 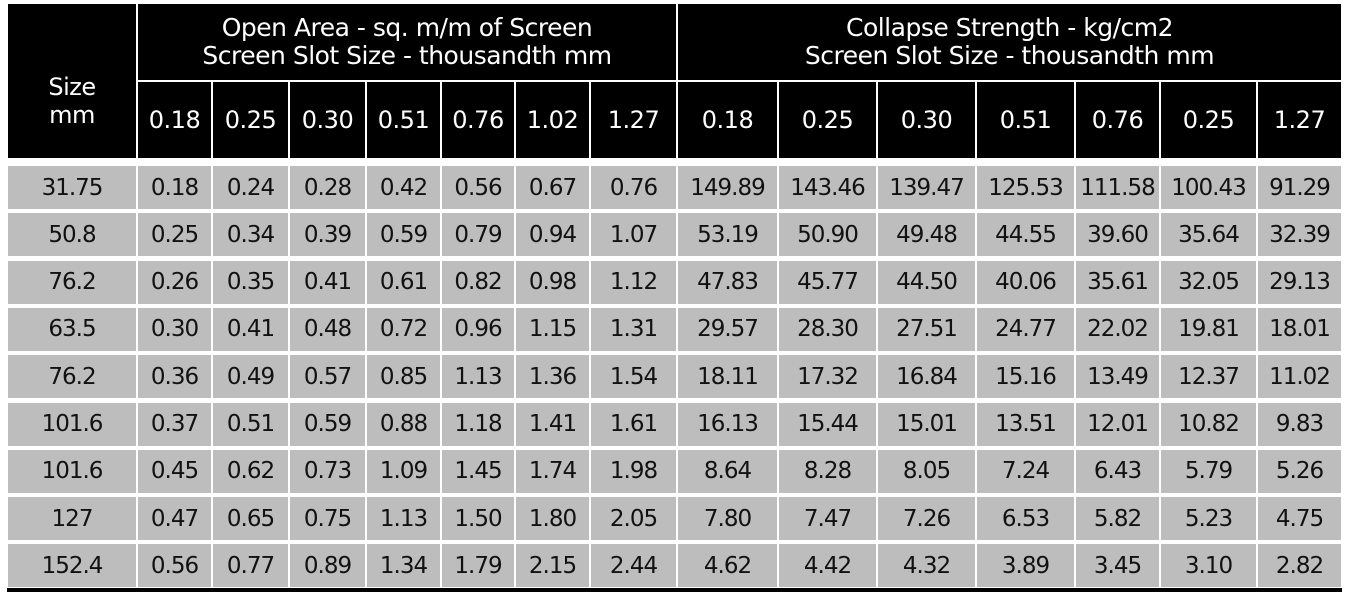 I want to click on cell-text: 0.96, so click(x=478, y=329).